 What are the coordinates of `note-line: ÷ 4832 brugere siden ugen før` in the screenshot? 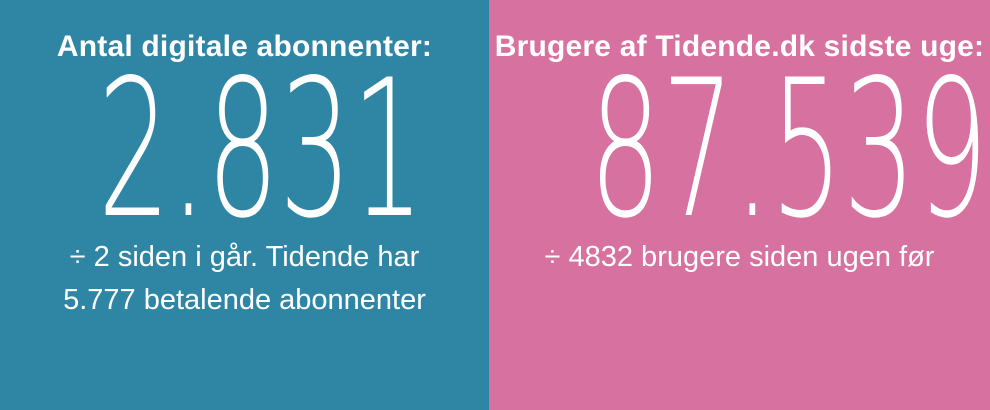 It's located at (739, 257).